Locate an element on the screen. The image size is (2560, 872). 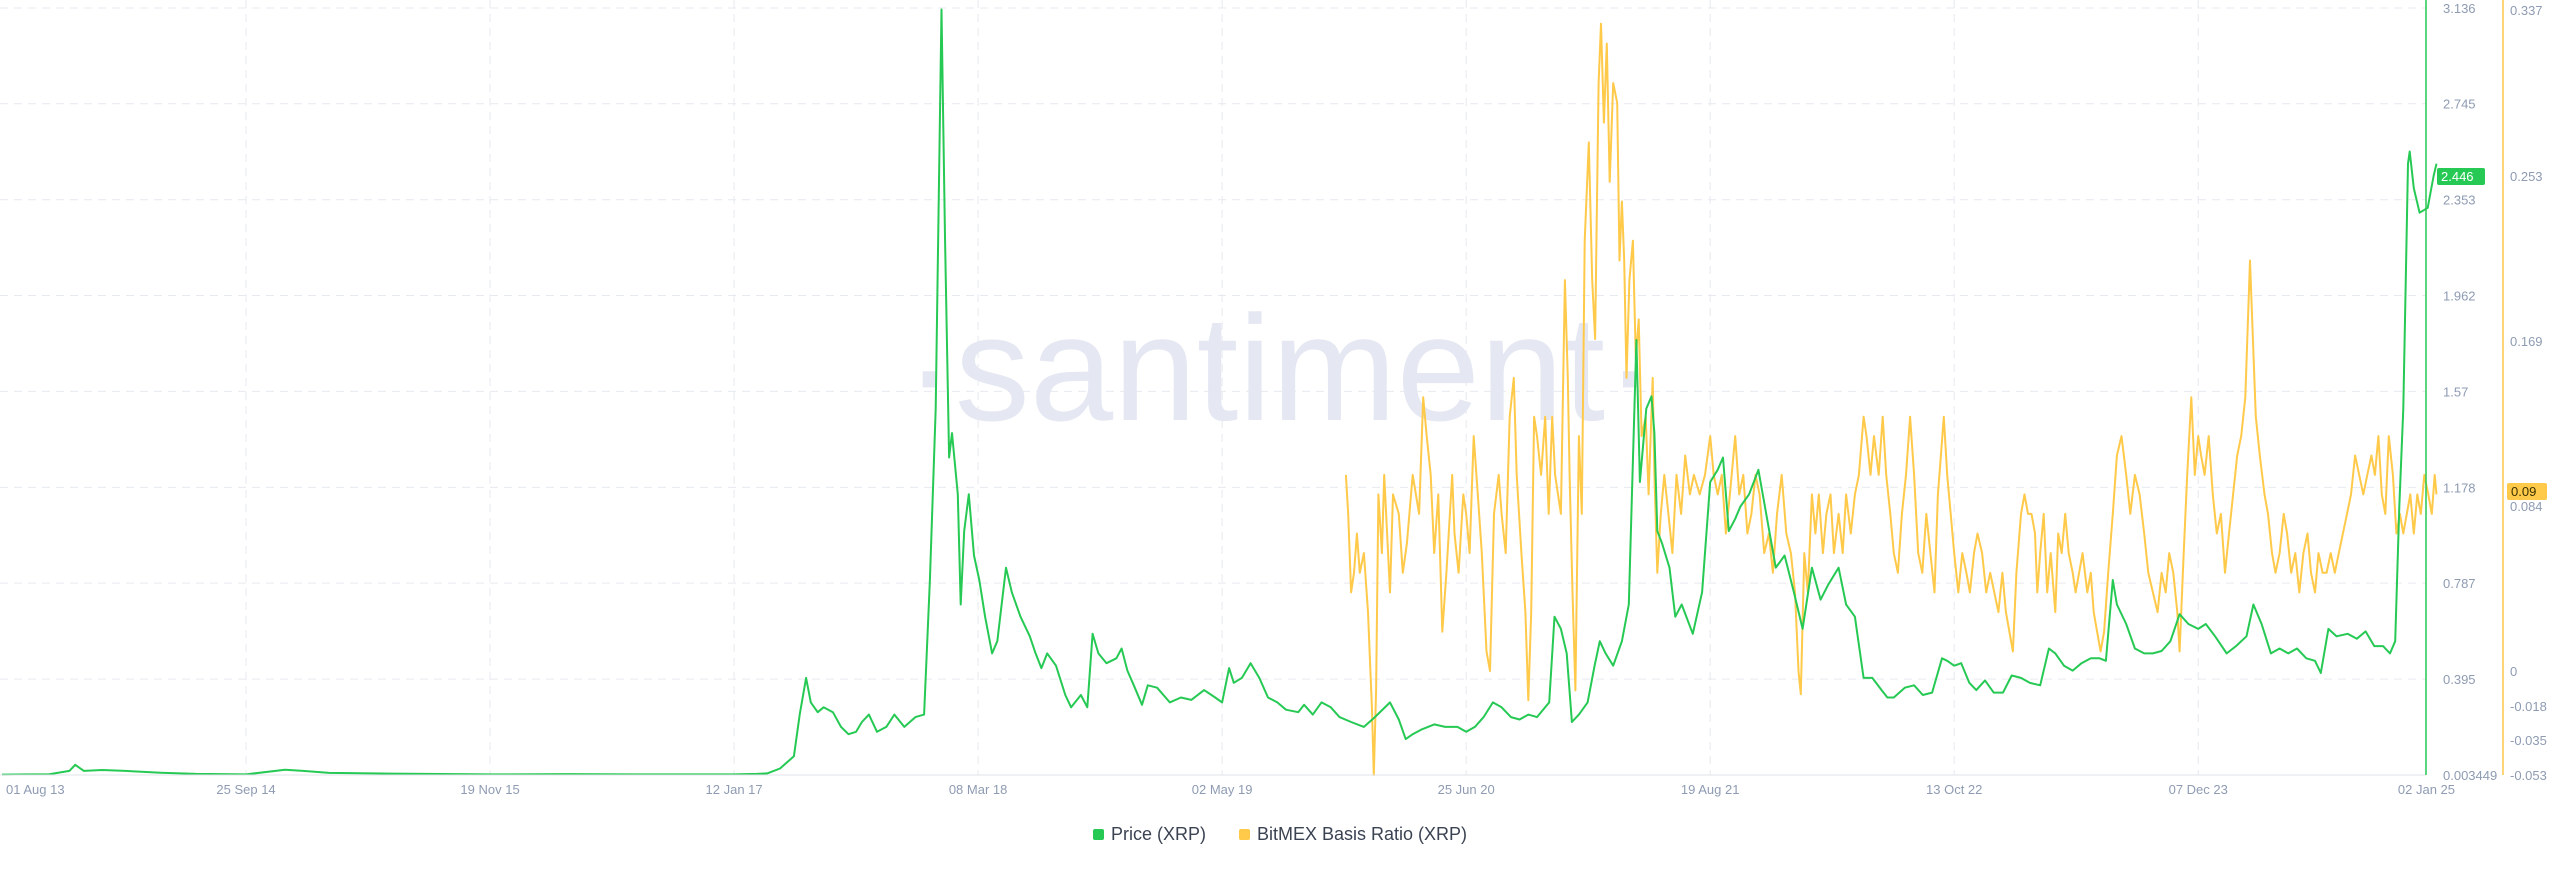
basis-current-badge-text: 0.09 is located at coordinates (2523, 491).